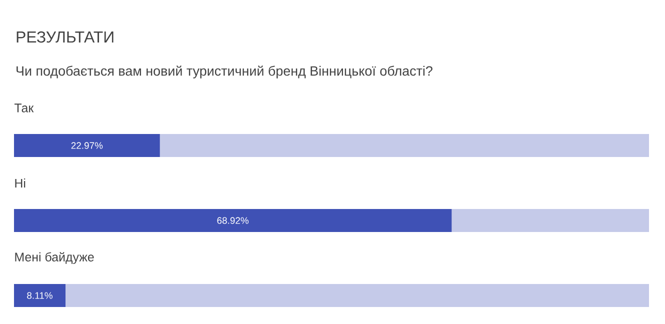 The width and height of the screenshot is (665, 324). I want to click on data-label: 22.97%, so click(87, 145).